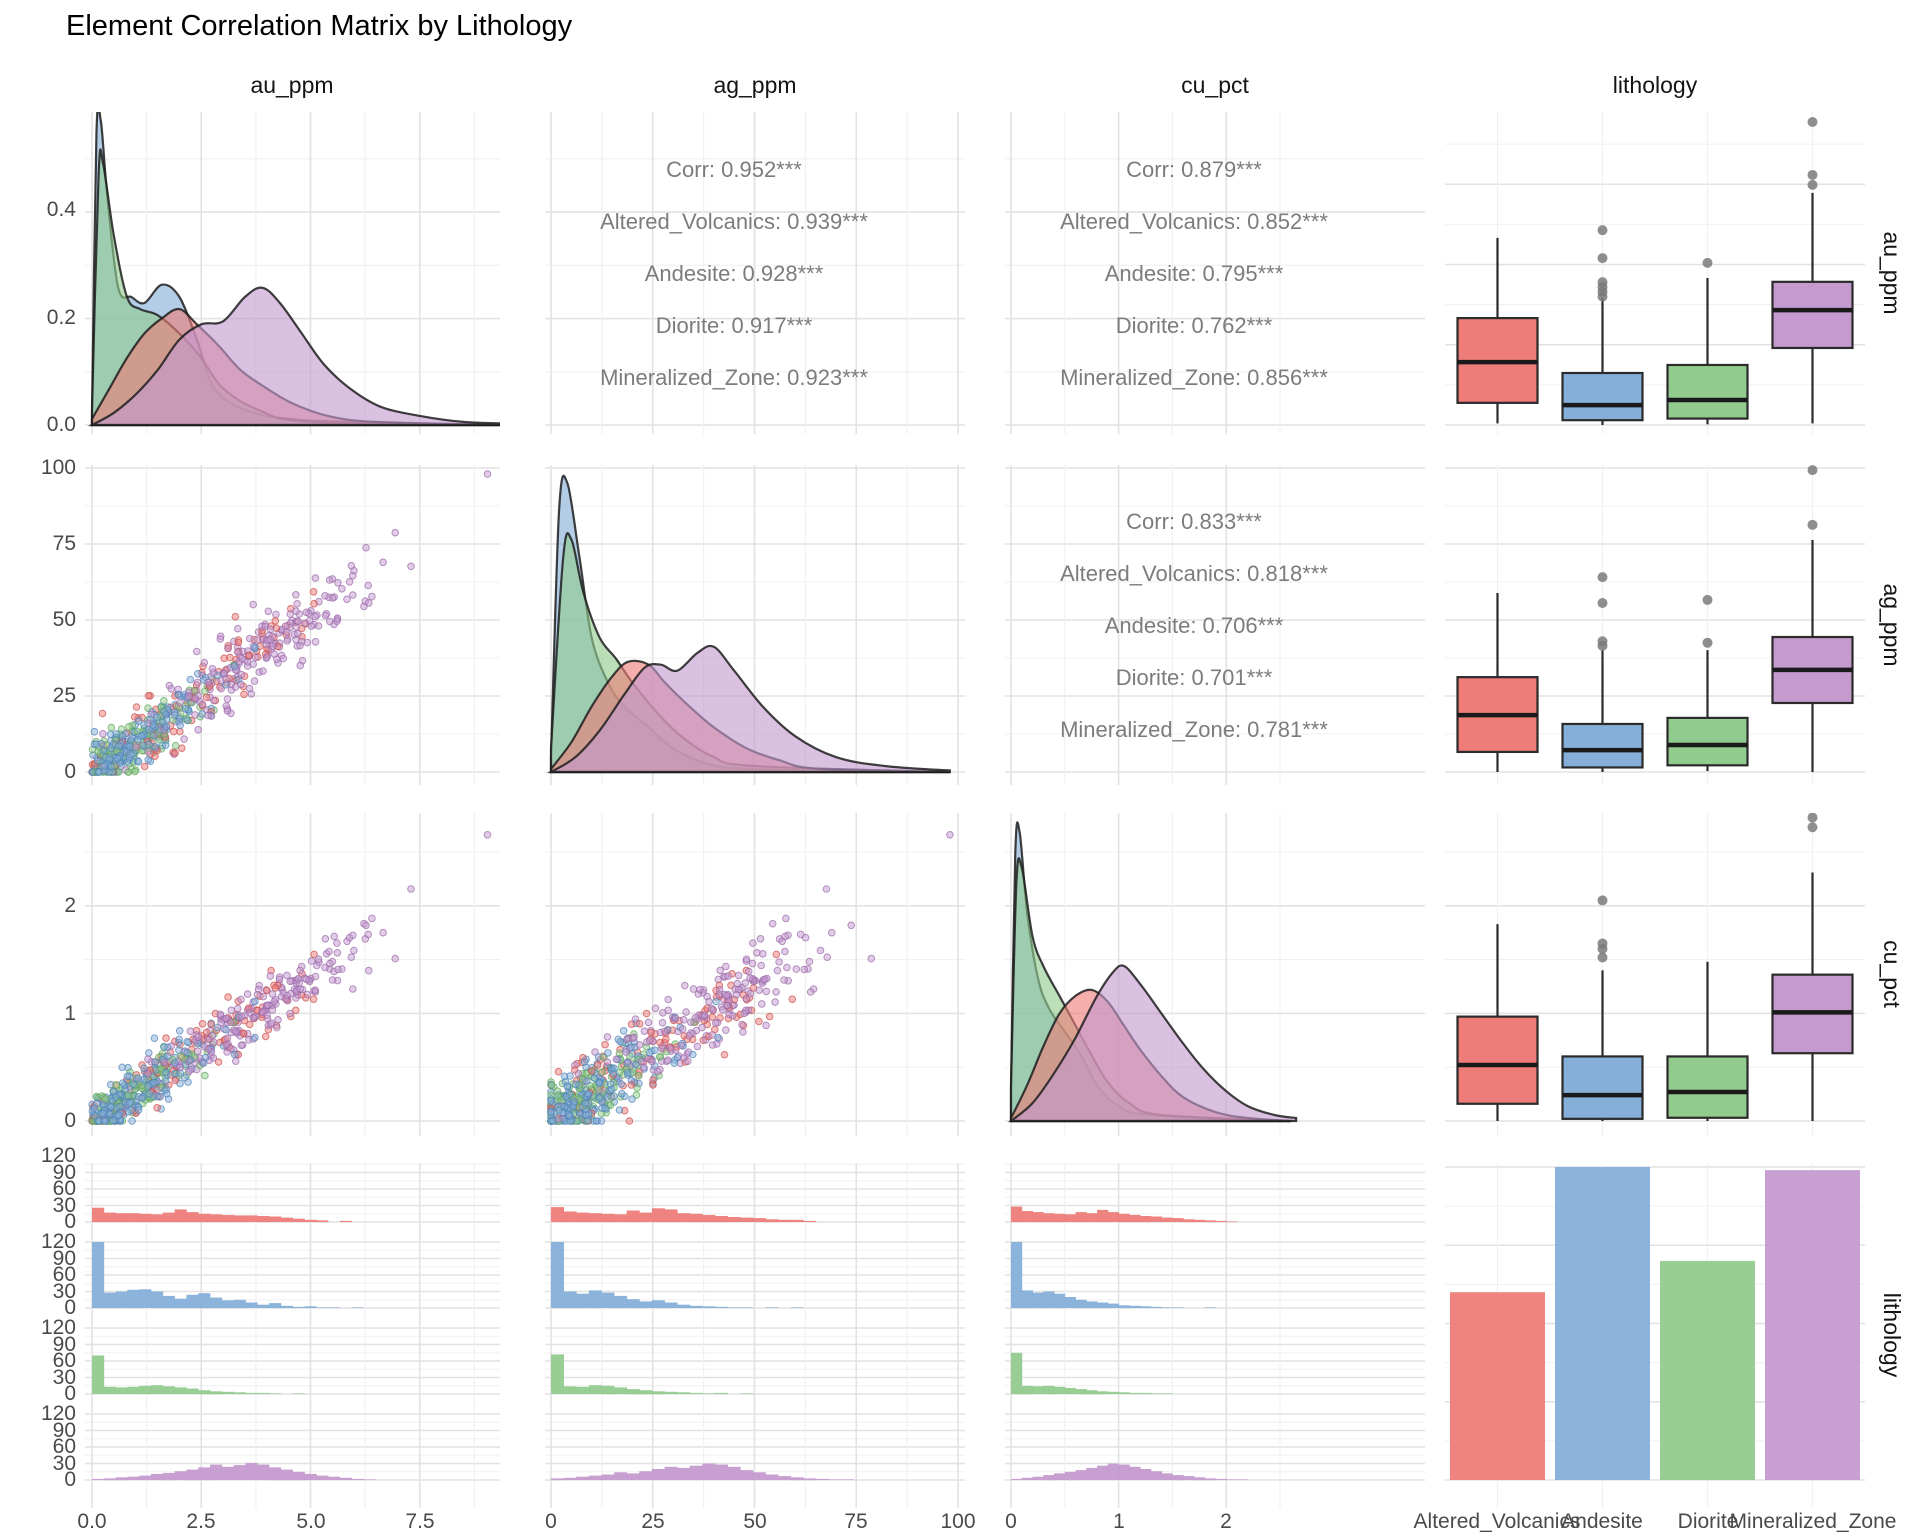 The width and height of the screenshot is (1920, 1536). I want to click on x-tick-cu: 0, so click(1011, 1521).